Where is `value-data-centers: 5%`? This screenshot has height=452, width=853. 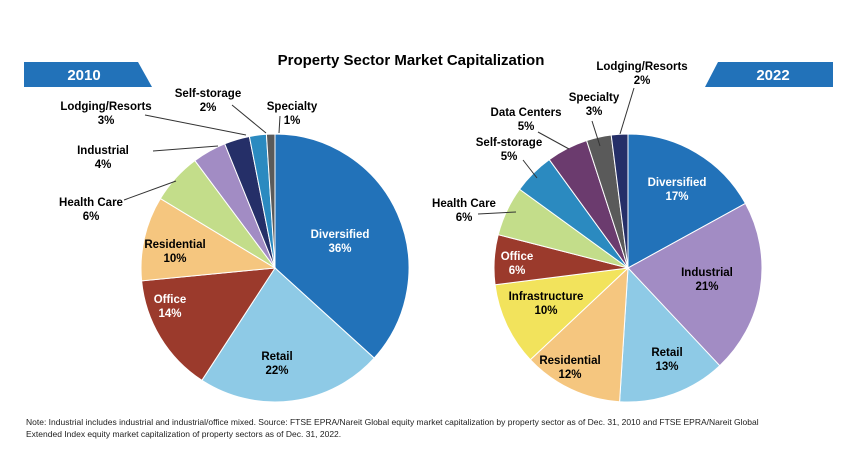 value-data-centers: 5% is located at coordinates (526, 127).